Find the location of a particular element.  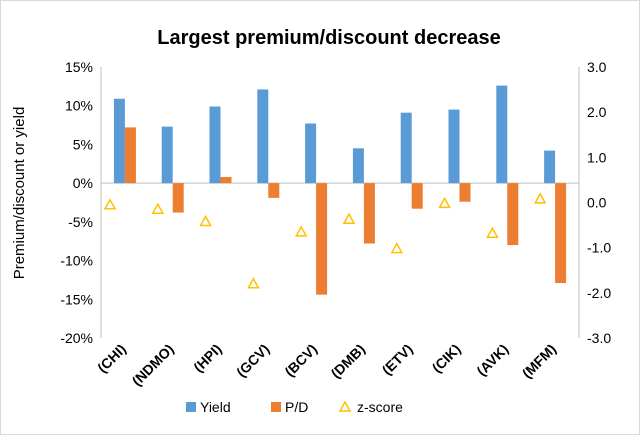

y-tick-label: 5% is located at coordinates (83, 144).